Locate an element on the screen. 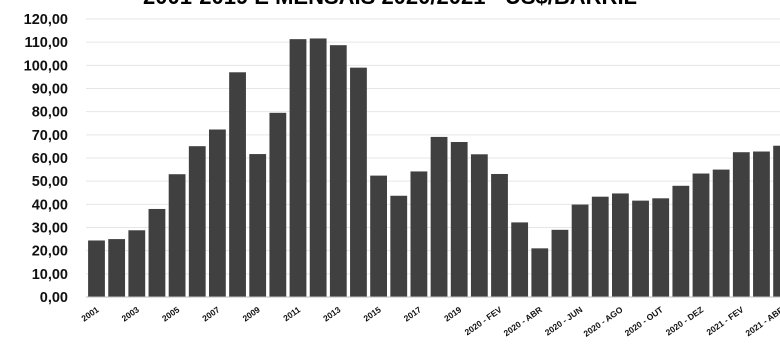  x-tick-label: 2020 - DEZ is located at coordinates (684, 320).